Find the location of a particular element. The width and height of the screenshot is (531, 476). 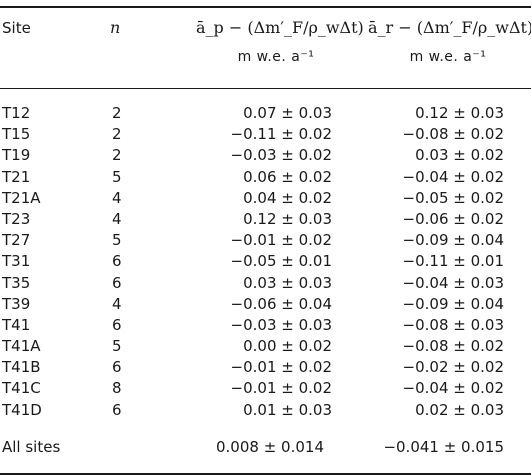

cell-ap: 0.01 ± 0.03 is located at coordinates (287, 409).